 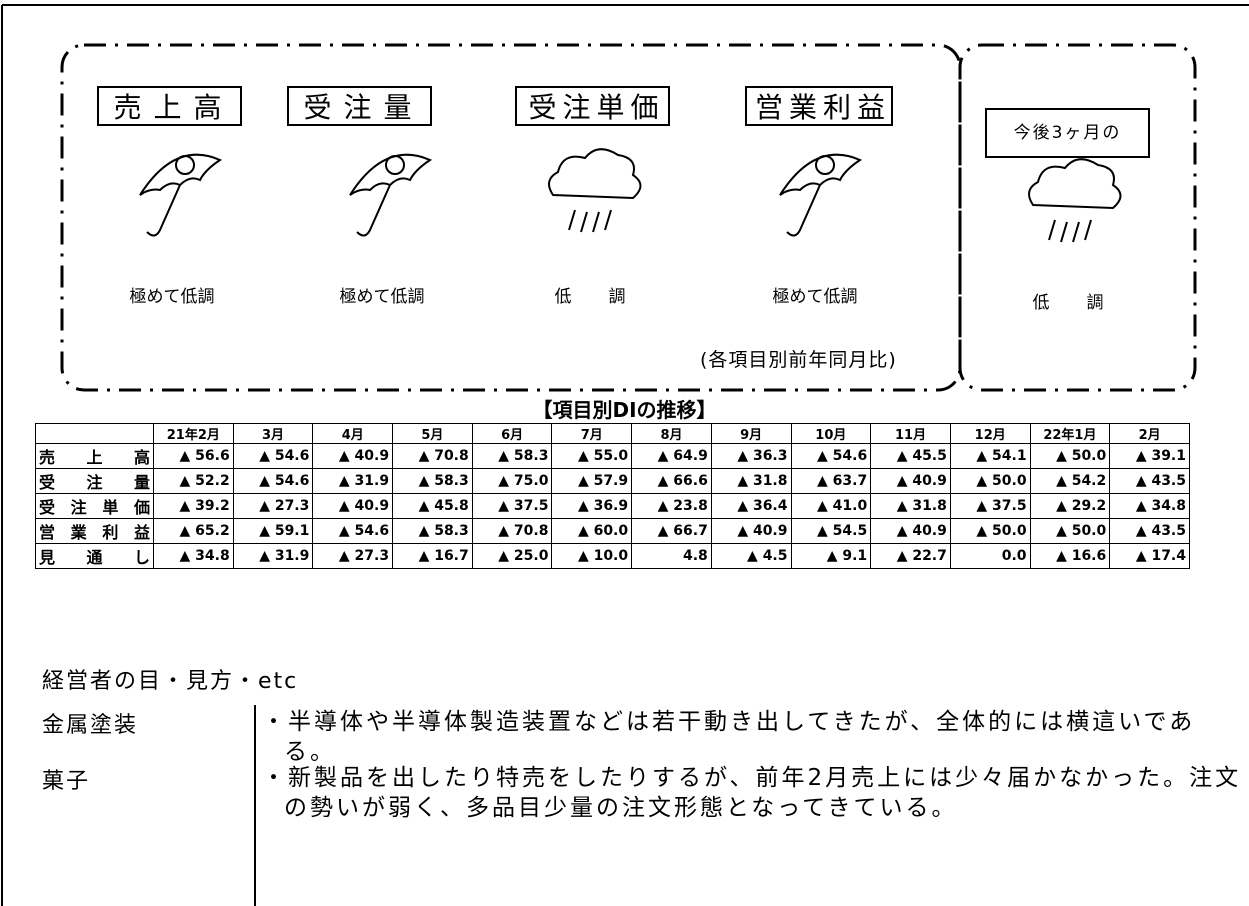 What do you see at coordinates (831, 481) in the screenshot?
I see `cell: ▲ 63.7` at bounding box center [831, 481].